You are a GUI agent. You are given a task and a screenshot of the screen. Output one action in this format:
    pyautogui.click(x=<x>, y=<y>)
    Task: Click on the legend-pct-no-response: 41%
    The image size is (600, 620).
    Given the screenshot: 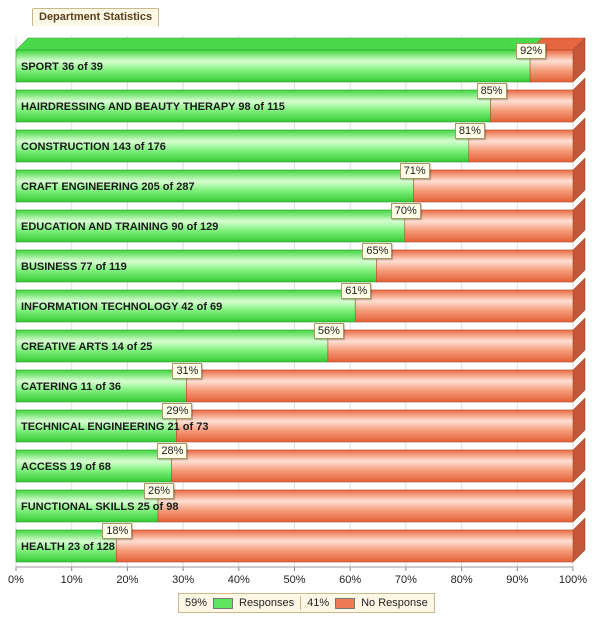 What is the action you would take?
    pyautogui.click(x=318, y=603)
    